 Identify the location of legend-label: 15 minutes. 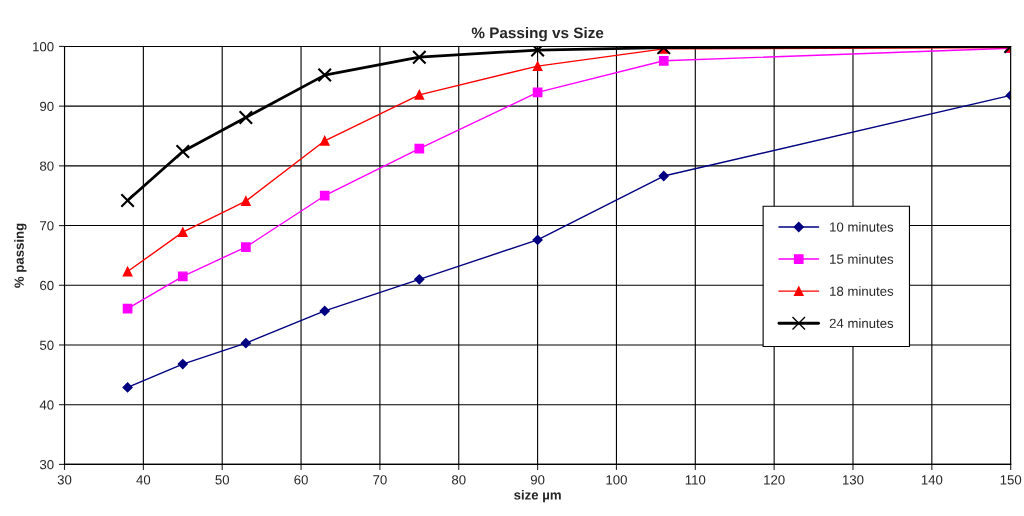
(862, 259).